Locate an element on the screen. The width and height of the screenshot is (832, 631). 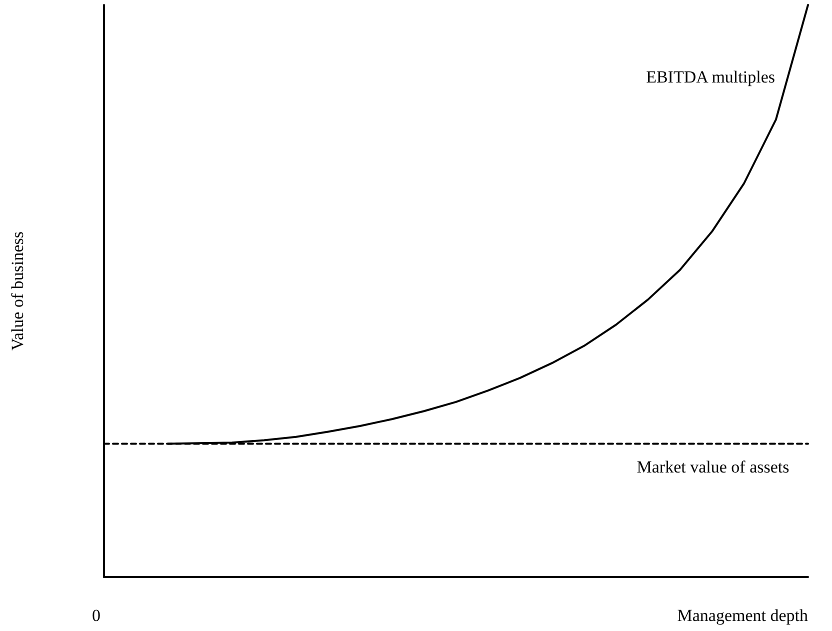
series-label: EBITDA multiples is located at coordinates (710, 77).